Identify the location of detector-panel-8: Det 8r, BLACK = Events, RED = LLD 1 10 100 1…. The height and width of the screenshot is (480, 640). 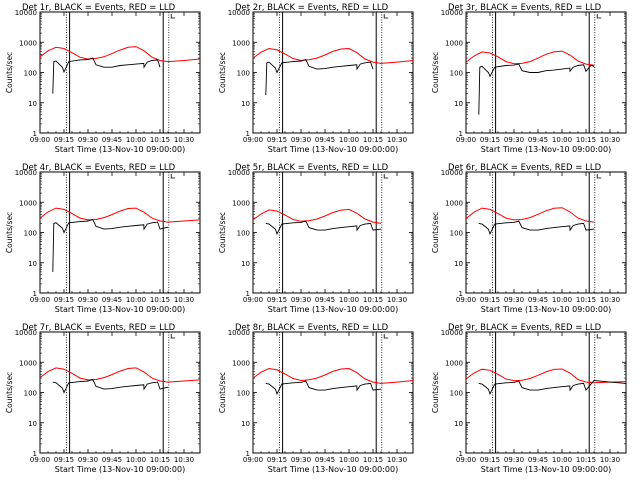
(316, 398).